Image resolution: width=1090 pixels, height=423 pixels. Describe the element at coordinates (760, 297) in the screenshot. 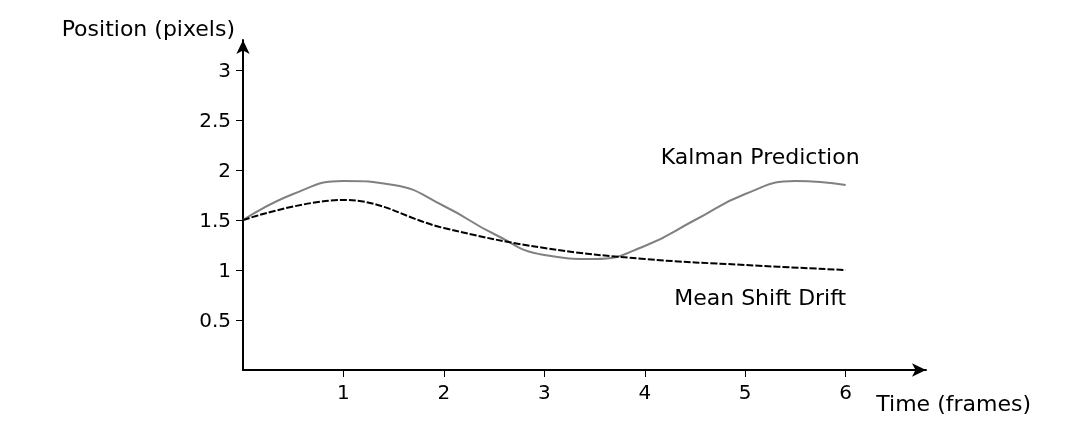

I see `series-label: Mean Shift Drift` at that location.